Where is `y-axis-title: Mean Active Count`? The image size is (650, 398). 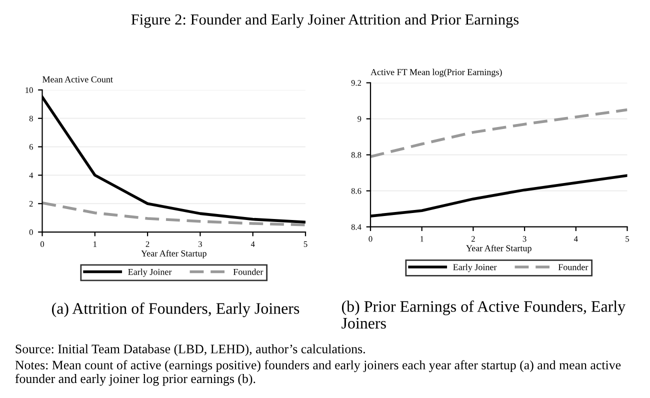 y-axis-title: Mean Active Count is located at coordinates (77, 79).